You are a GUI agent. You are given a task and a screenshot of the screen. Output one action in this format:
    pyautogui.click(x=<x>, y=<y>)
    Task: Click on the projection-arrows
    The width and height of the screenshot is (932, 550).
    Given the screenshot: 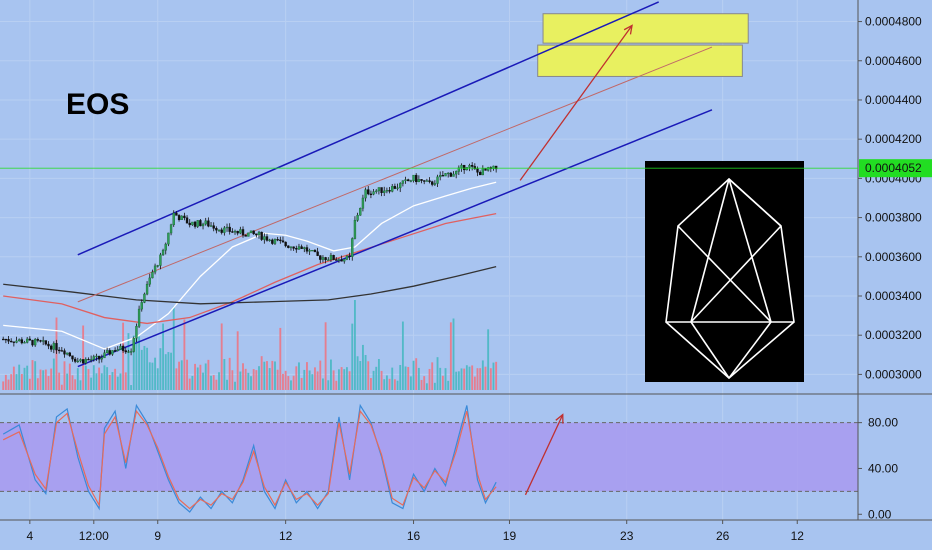 What is the action you would take?
    pyautogui.click(x=576, y=260)
    